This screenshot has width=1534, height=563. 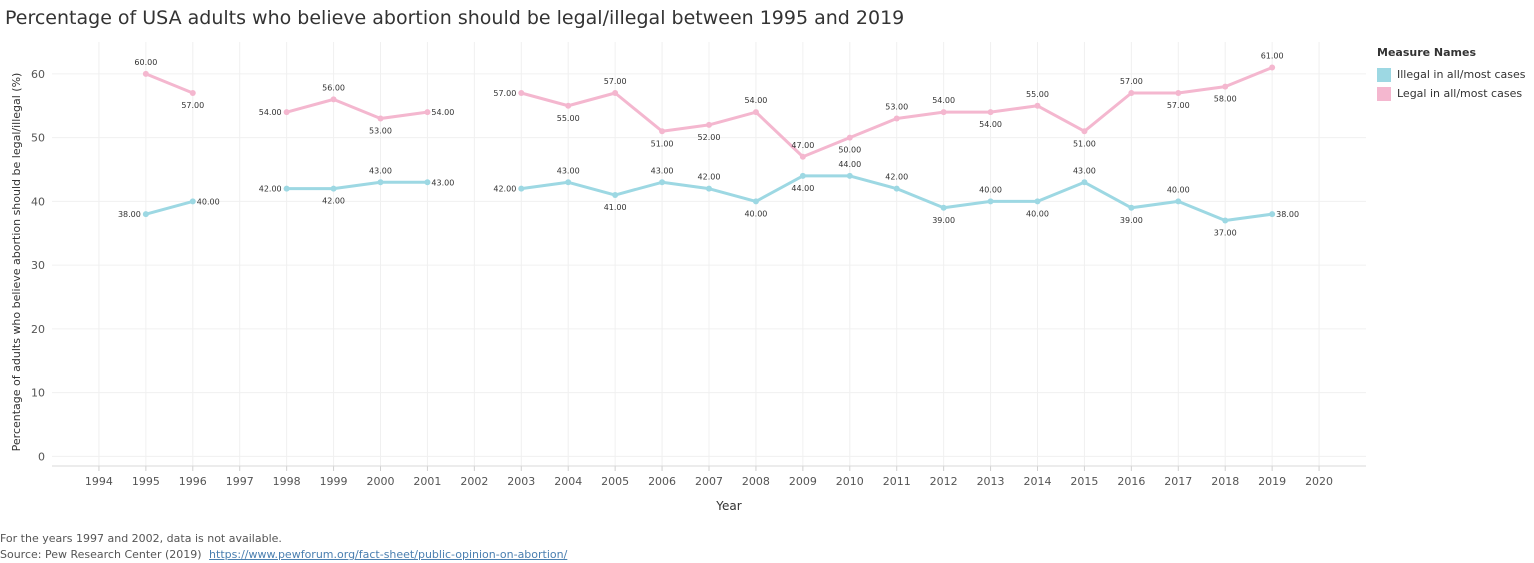 I want to click on data-label-legal-2016: 57.00, so click(x=1131, y=81).